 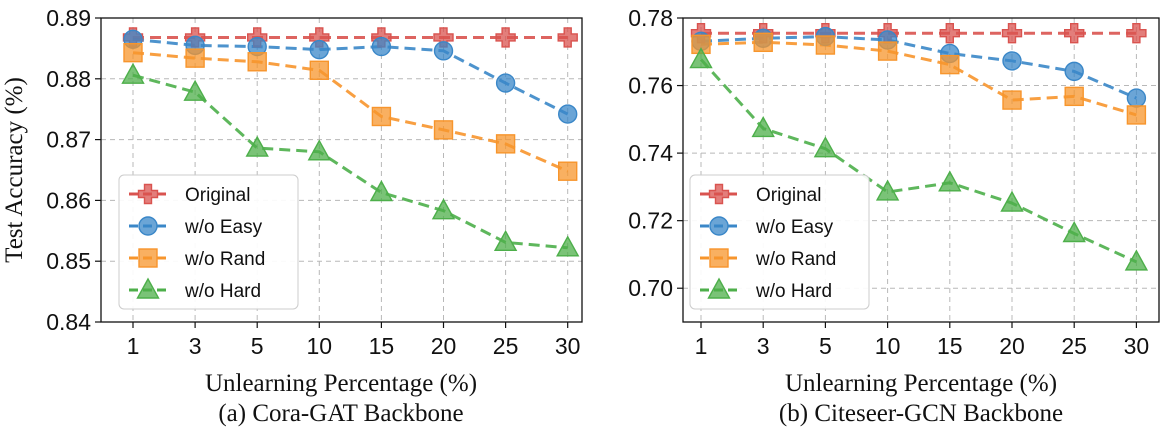 What do you see at coordinates (68, 261) in the screenshot?
I see `y-tick-label: 0.85` at bounding box center [68, 261].